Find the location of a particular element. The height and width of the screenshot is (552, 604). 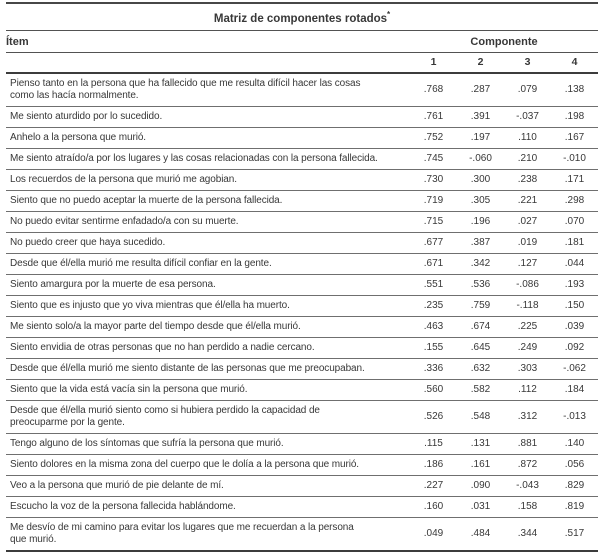

loading-cell-3: .158 is located at coordinates (527, 507).